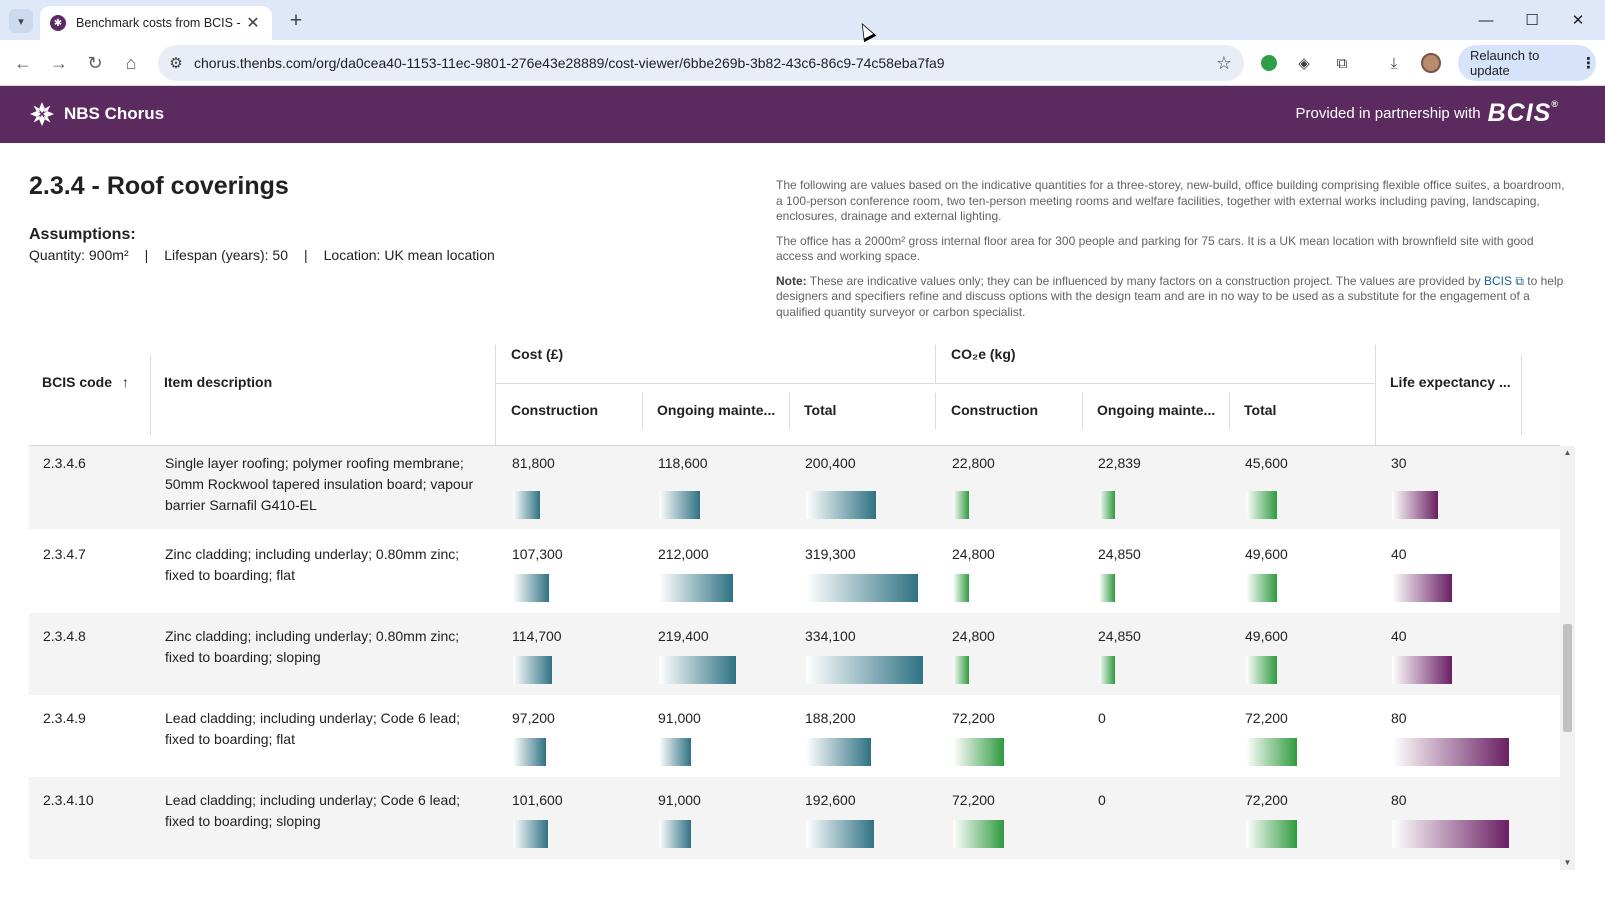 The height and width of the screenshot is (901, 1605). I want to click on partner-block: Provided in partnership with BCIS®, so click(1427, 113).